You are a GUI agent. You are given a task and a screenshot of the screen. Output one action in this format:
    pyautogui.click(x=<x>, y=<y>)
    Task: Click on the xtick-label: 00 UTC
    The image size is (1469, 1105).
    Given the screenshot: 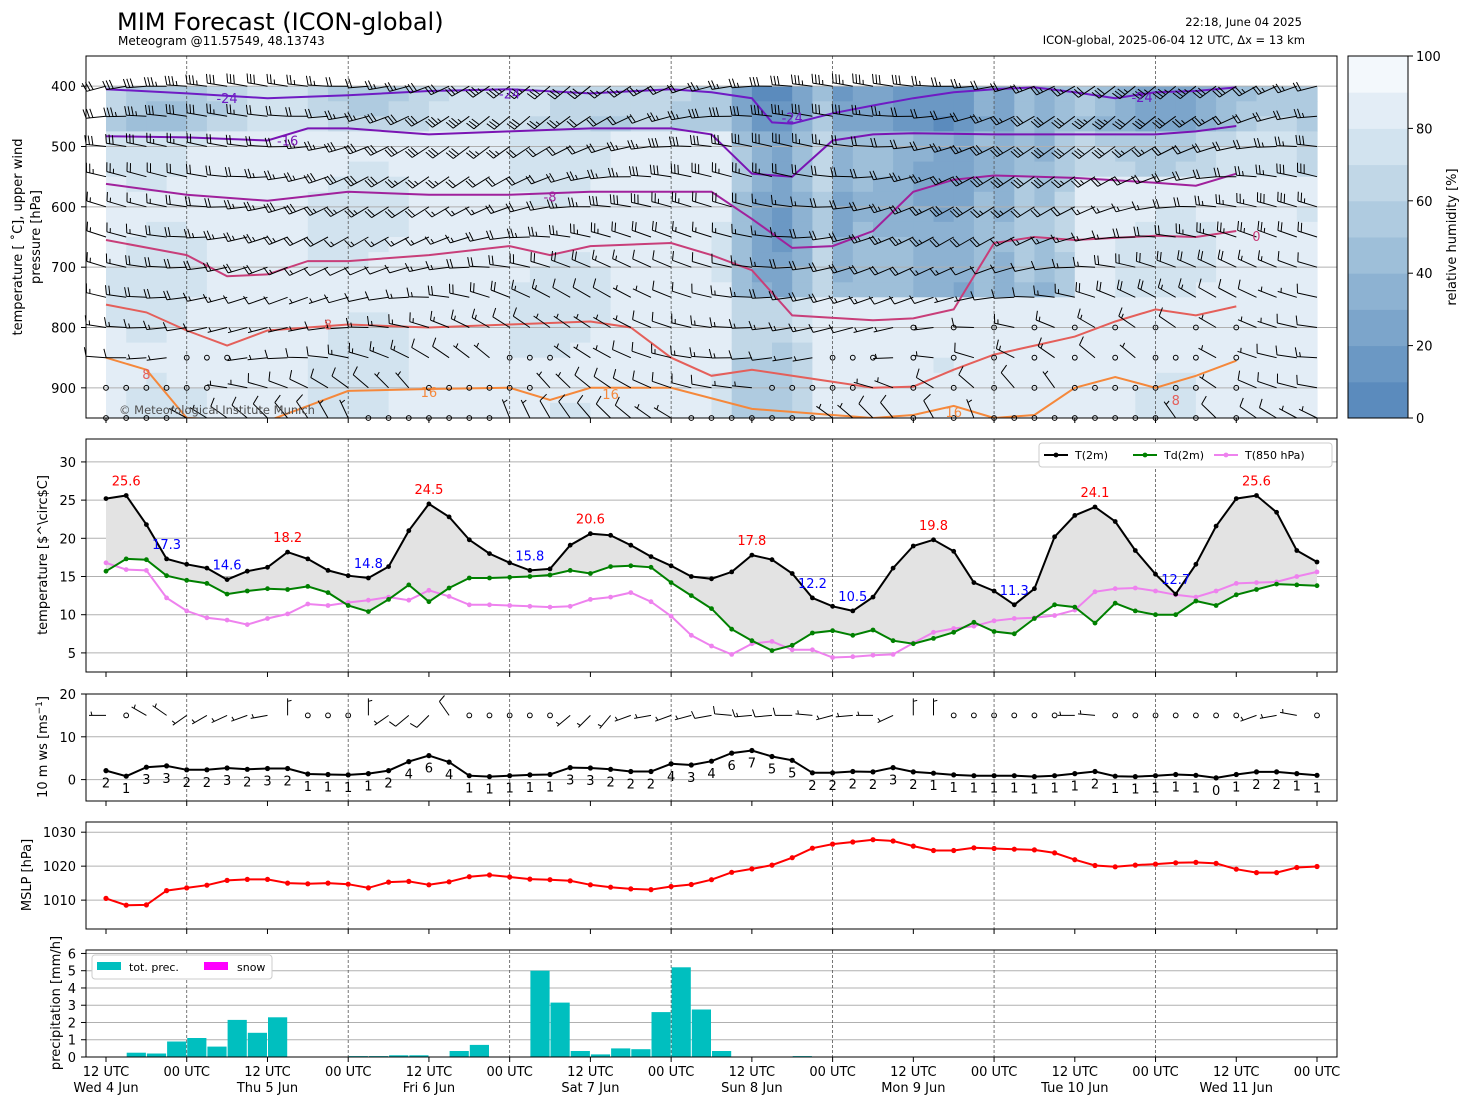 What is the action you would take?
    pyautogui.click(x=994, y=1072)
    